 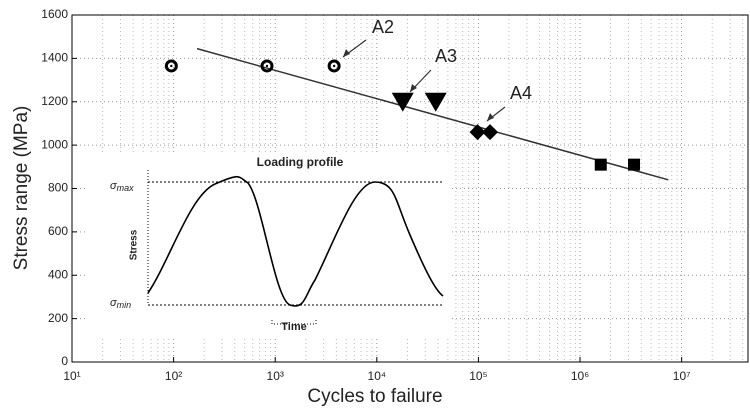 What do you see at coordinates (293, 327) in the screenshot?
I see `inset-x-label: Time` at bounding box center [293, 327].